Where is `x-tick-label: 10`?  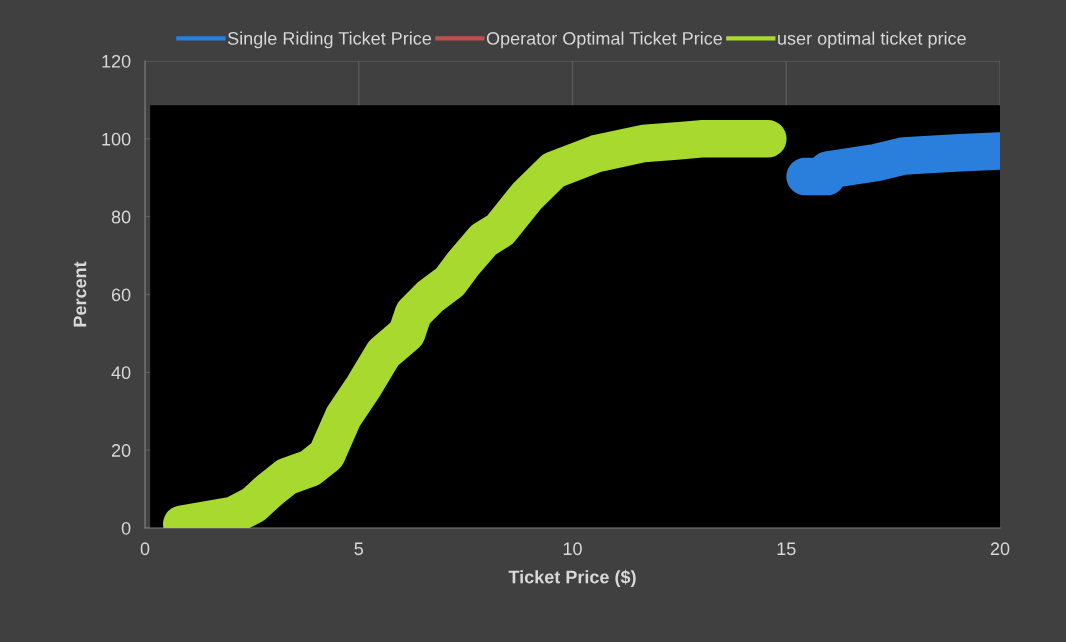
x-tick-label: 10 is located at coordinates (572, 549).